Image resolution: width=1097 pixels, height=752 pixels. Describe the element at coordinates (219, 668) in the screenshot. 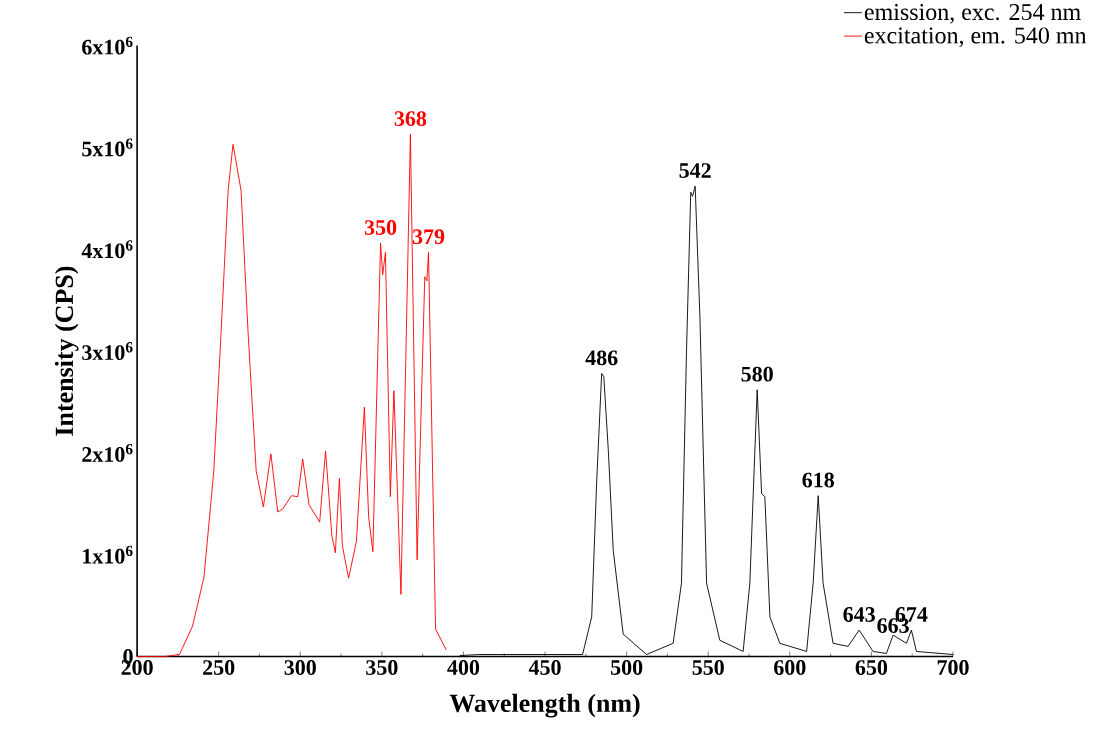

I see `x-tick-label: 250` at that location.